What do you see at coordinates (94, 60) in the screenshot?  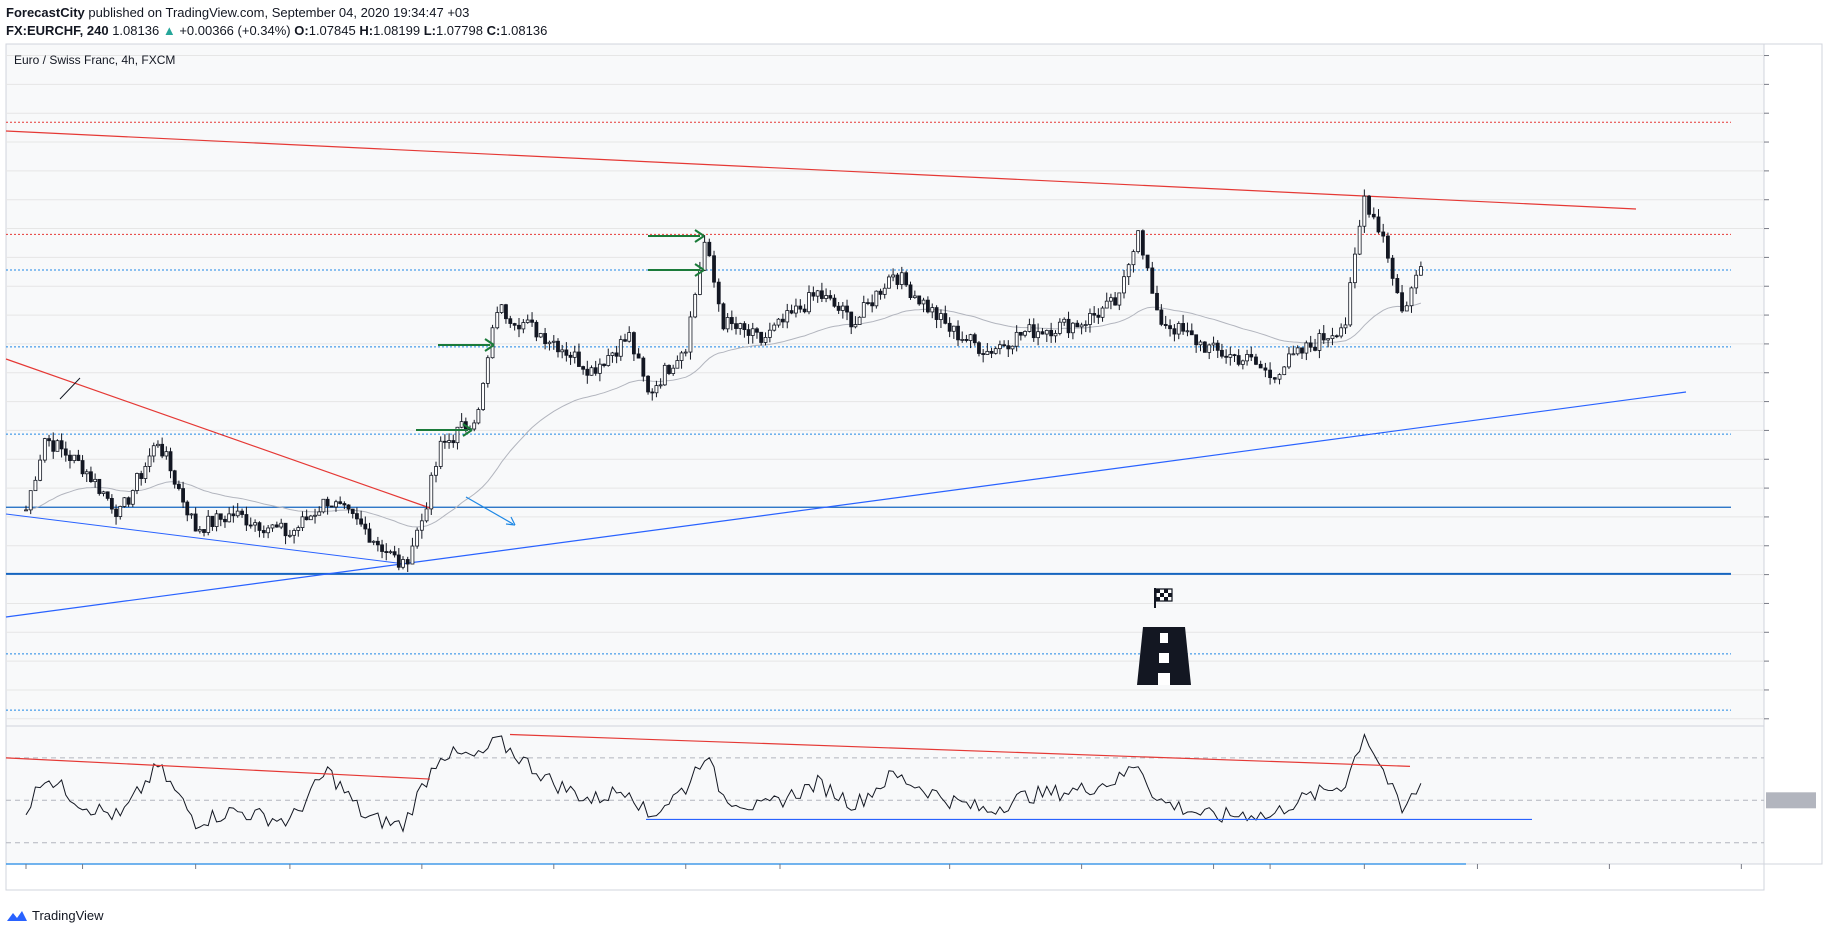 I see `chart-title: Euro / Swiss Franc, 4h, FXCM` at bounding box center [94, 60].